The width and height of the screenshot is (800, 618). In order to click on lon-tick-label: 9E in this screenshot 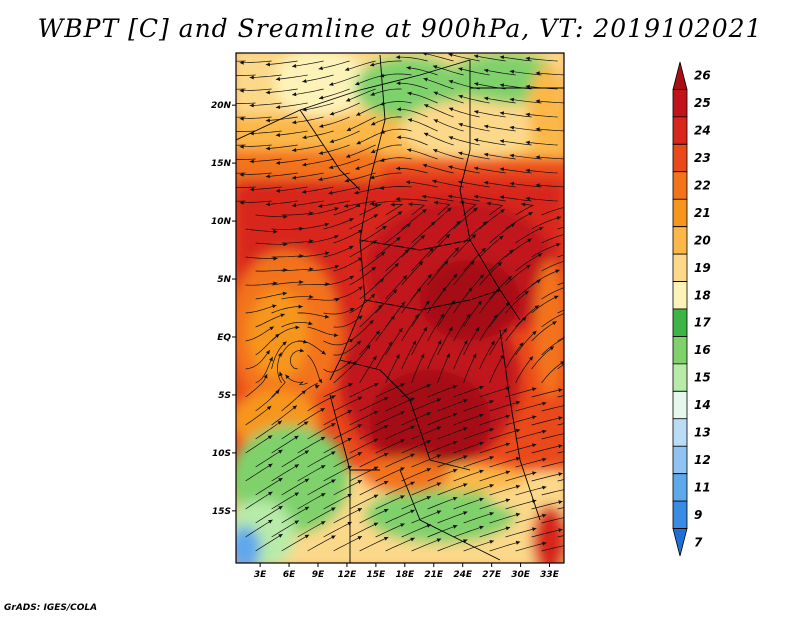, I will do `click(318, 575)`.